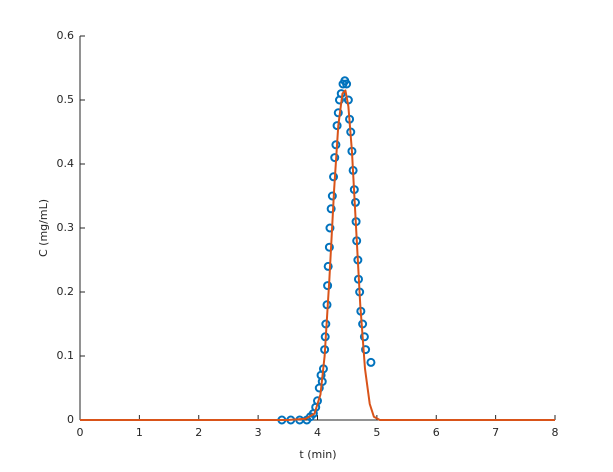 This screenshot has width=613, height=472. I want to click on y-tick-label: 0.2, so click(66, 291).